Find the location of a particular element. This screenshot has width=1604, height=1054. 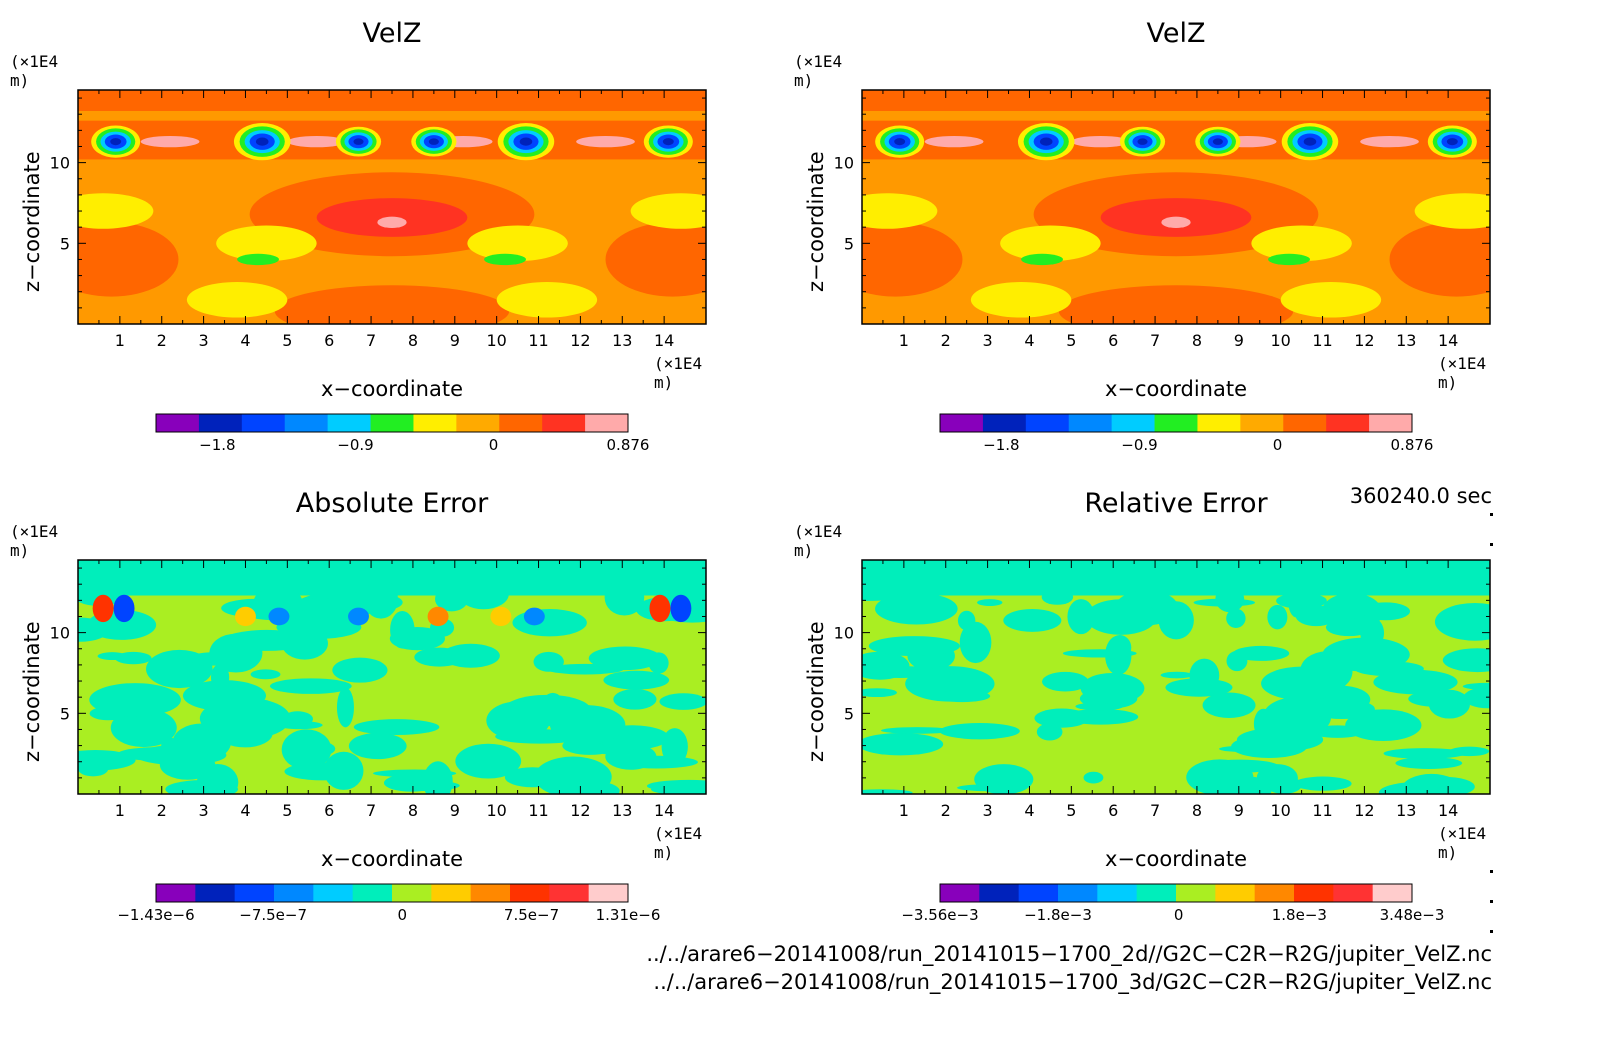

x-tick-label: 7 is located at coordinates (1155, 810).